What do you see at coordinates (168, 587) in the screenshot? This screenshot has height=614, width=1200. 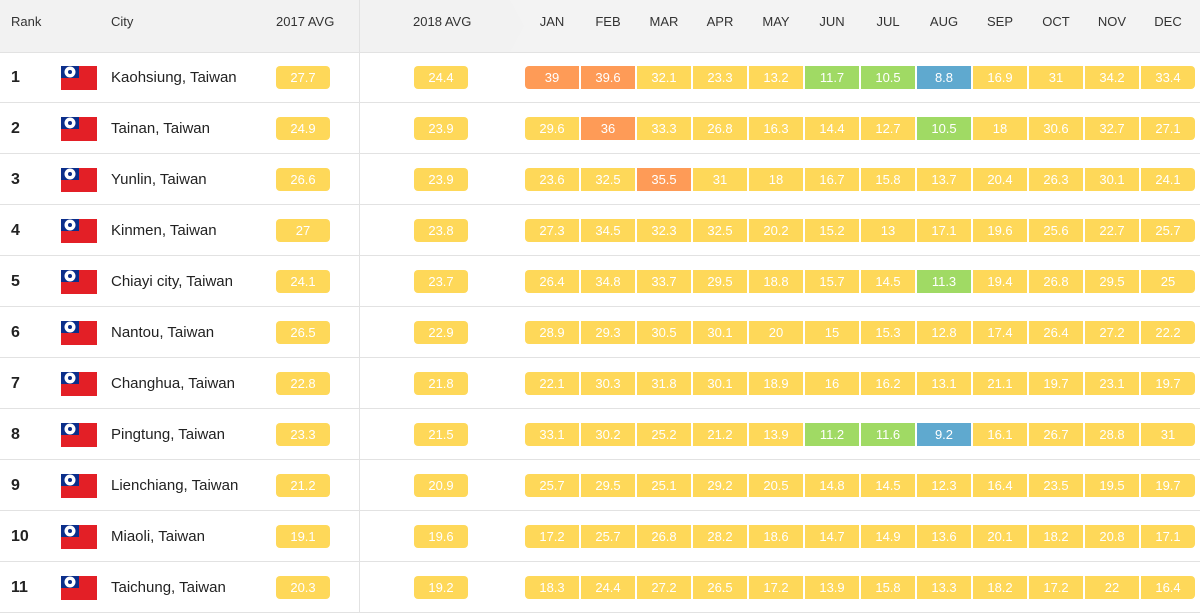 I see `city-name-link: Taichung, Taiwan` at bounding box center [168, 587].